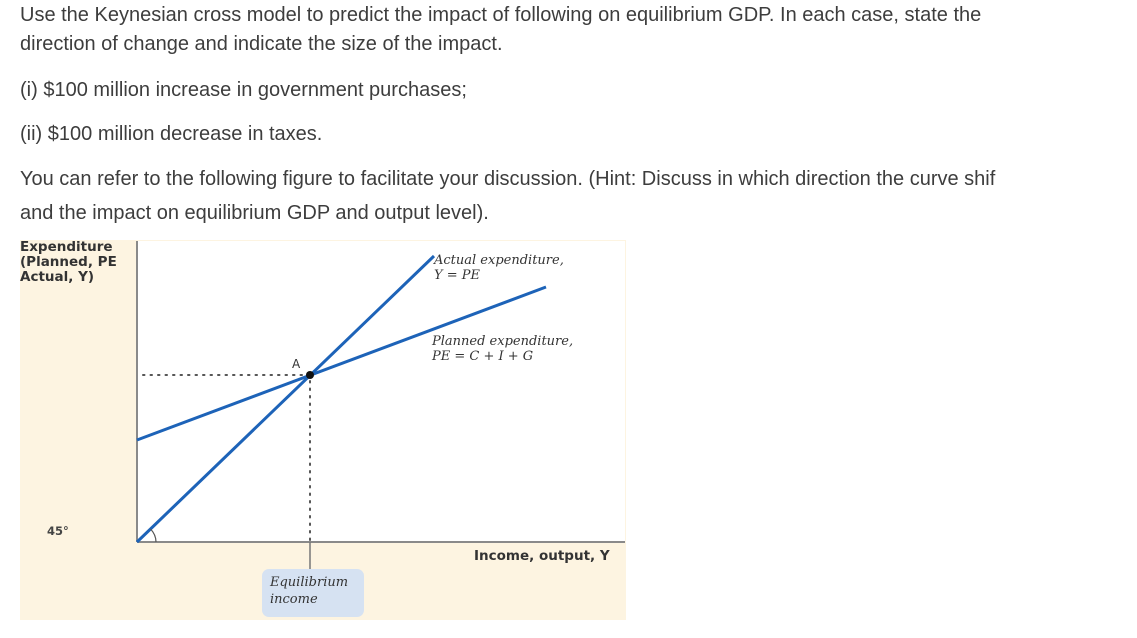 Image resolution: width=1137 pixels, height=638 pixels. Describe the element at coordinates (309, 591) in the screenshot. I see `equilibrium-income-label: Equilibrium income` at that location.